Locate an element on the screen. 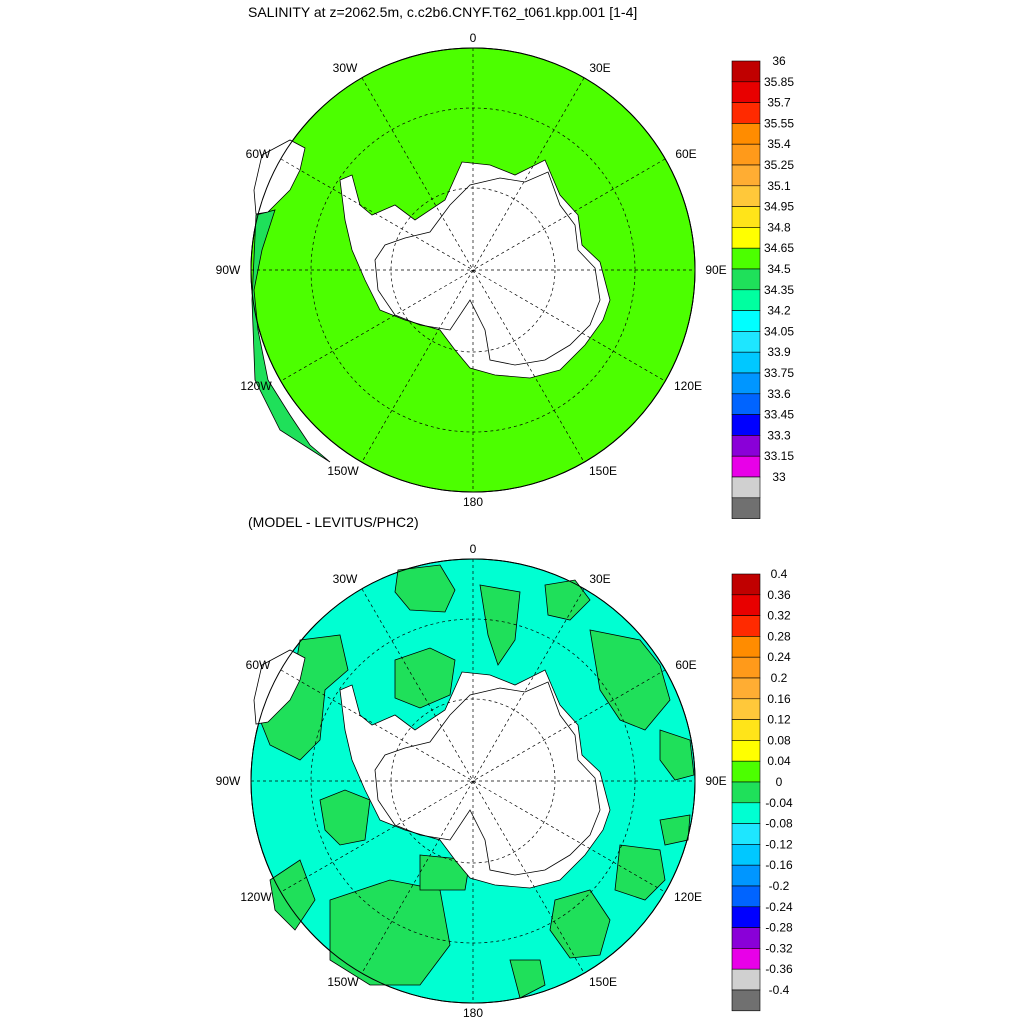  colorbar-tick-label: 0 is located at coordinates (779, 782).